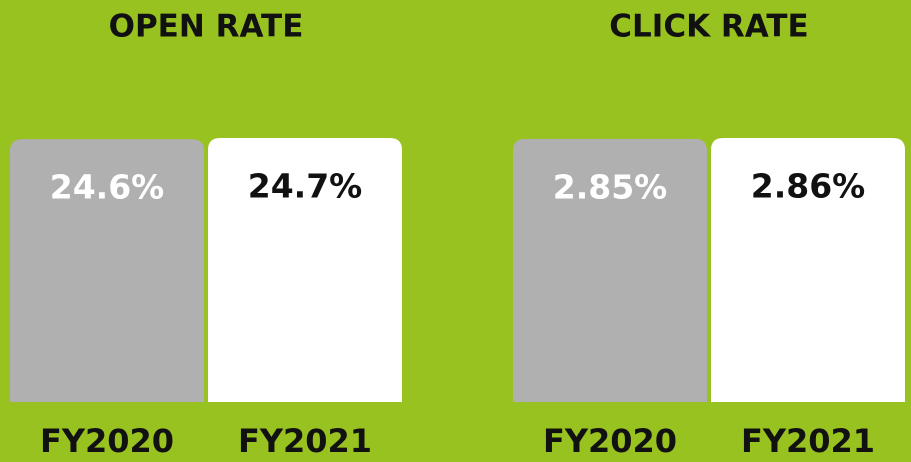 The image size is (911, 462). Describe the element at coordinates (610, 186) in the screenshot. I see `value-label: 2.85%` at that location.